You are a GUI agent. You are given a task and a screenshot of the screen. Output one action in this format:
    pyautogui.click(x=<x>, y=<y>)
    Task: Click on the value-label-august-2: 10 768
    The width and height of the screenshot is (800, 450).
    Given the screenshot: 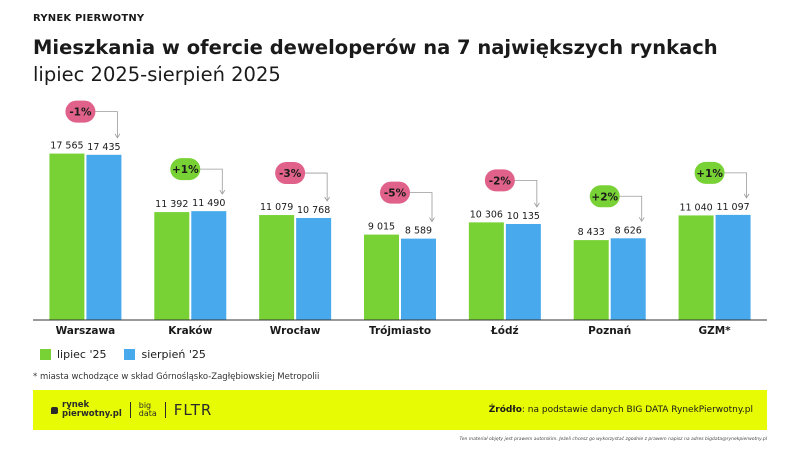 What is the action you would take?
    pyautogui.click(x=313, y=210)
    